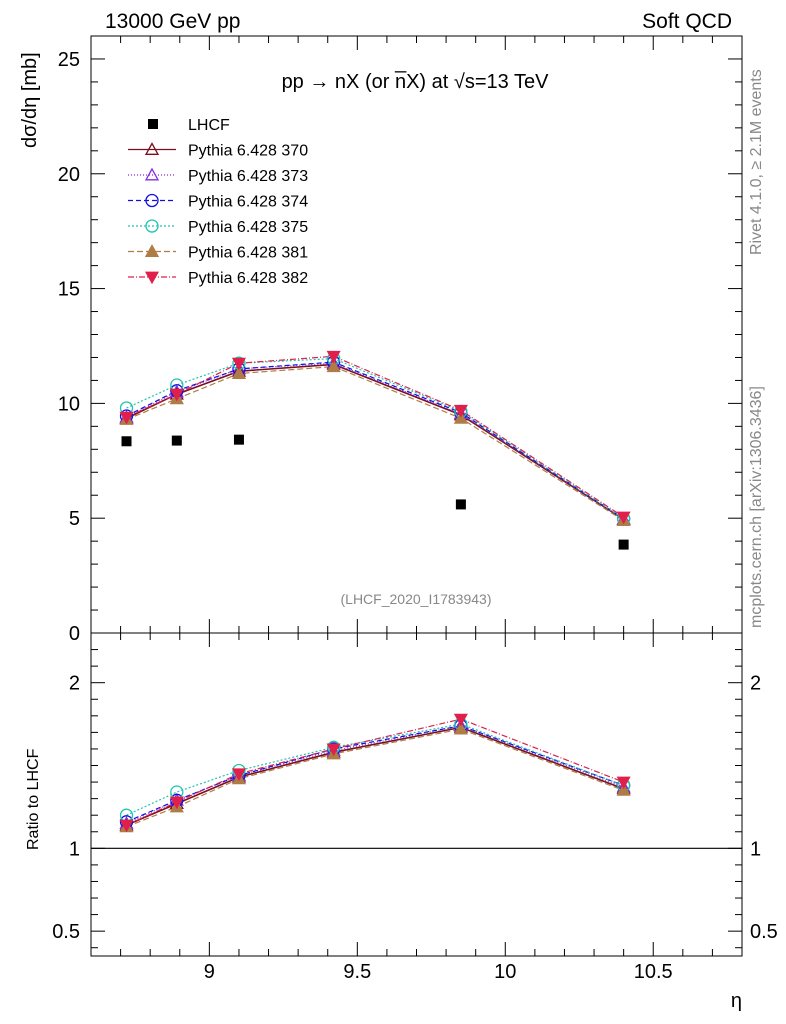 Image resolution: width=786 pixels, height=1024 pixels. Describe the element at coordinates (74, 849) in the screenshot. I see `ratio-tick-label-left: 1` at that location.